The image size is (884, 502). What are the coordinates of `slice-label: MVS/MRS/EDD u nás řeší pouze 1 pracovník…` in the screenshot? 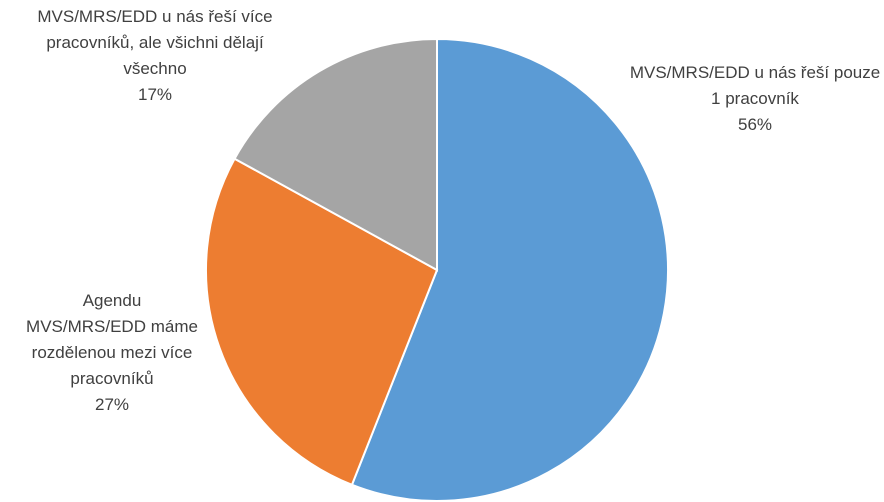 It's located at (754, 99).